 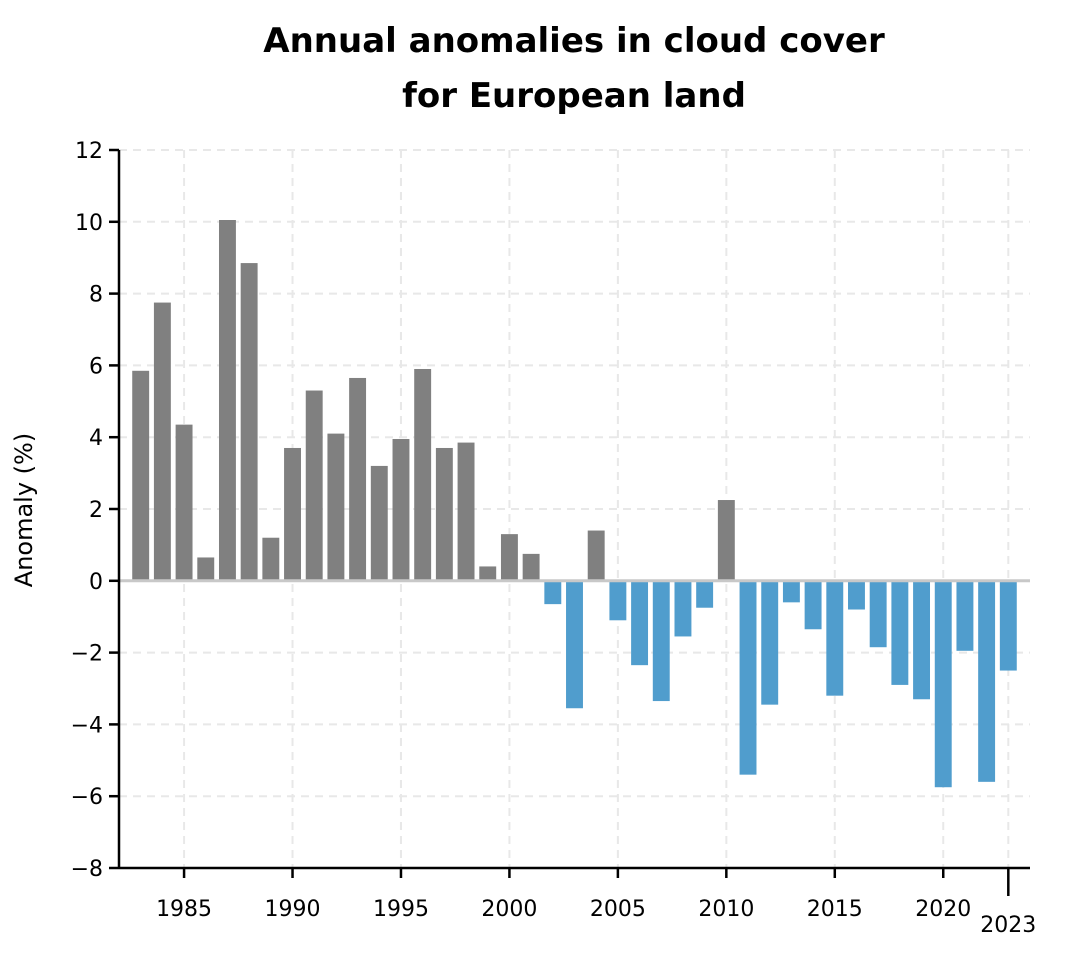 I want to click on bar-1992, so click(x=336, y=507).